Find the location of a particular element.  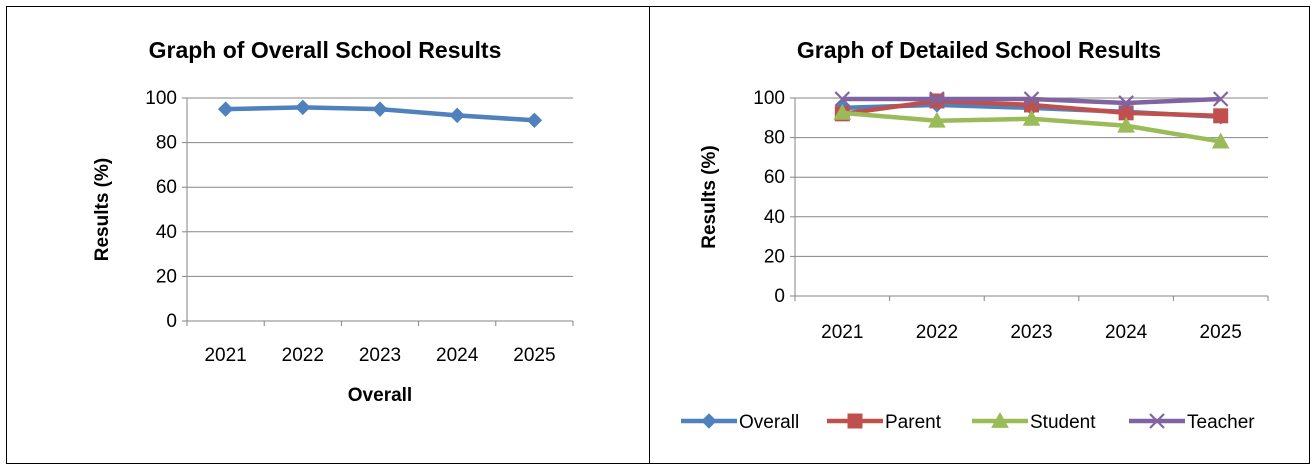

legend-label: Student is located at coordinates (1063, 422).